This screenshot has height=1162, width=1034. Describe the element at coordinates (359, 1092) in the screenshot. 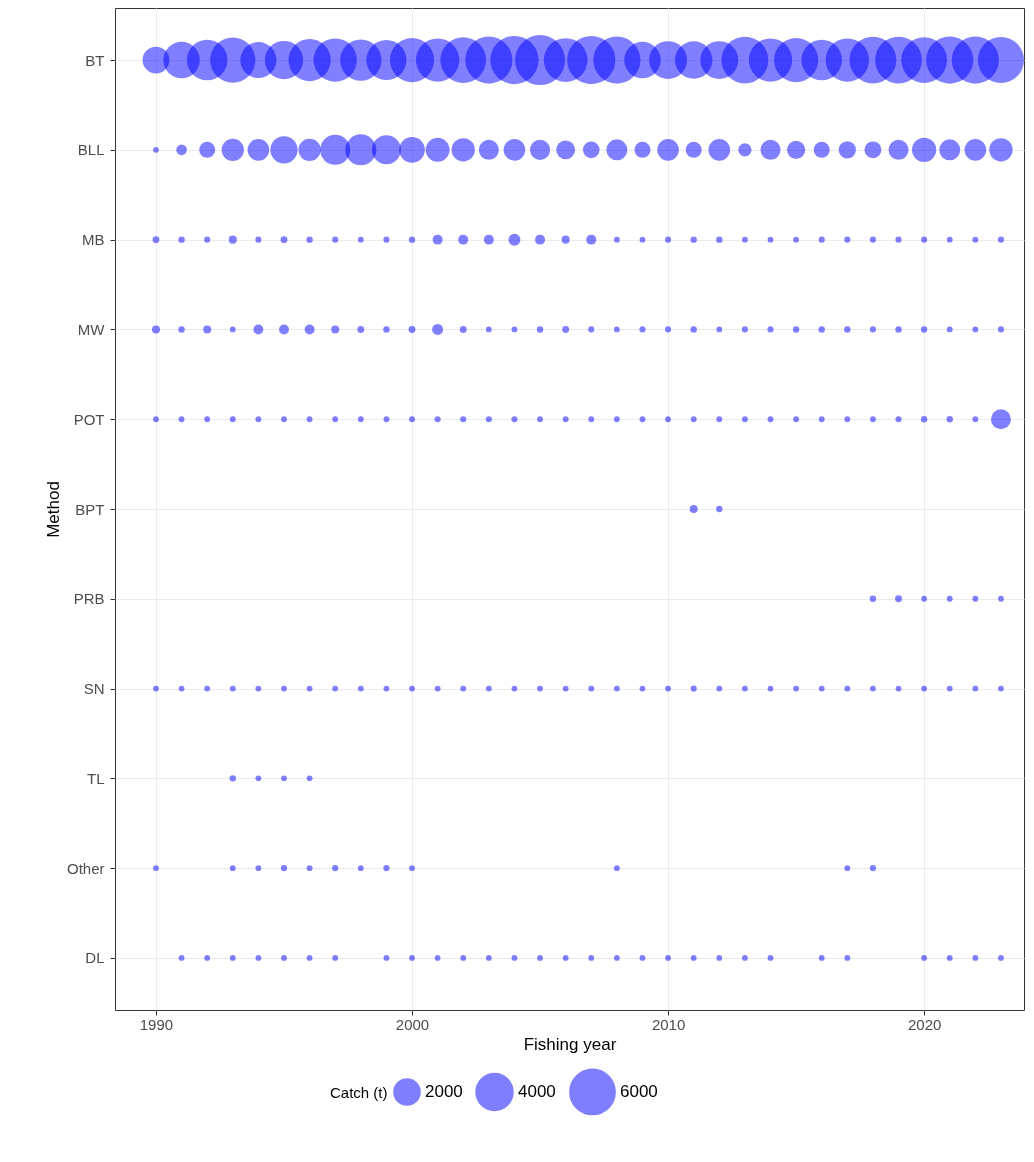

I see `legend-title: Catch (t)` at that location.